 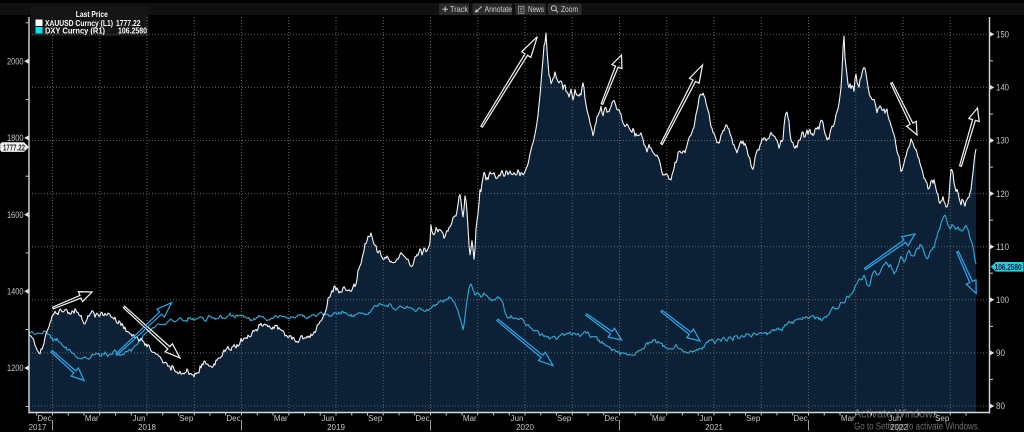 What do you see at coordinates (38, 427) in the screenshot?
I see `svg-text: 2017` at bounding box center [38, 427].